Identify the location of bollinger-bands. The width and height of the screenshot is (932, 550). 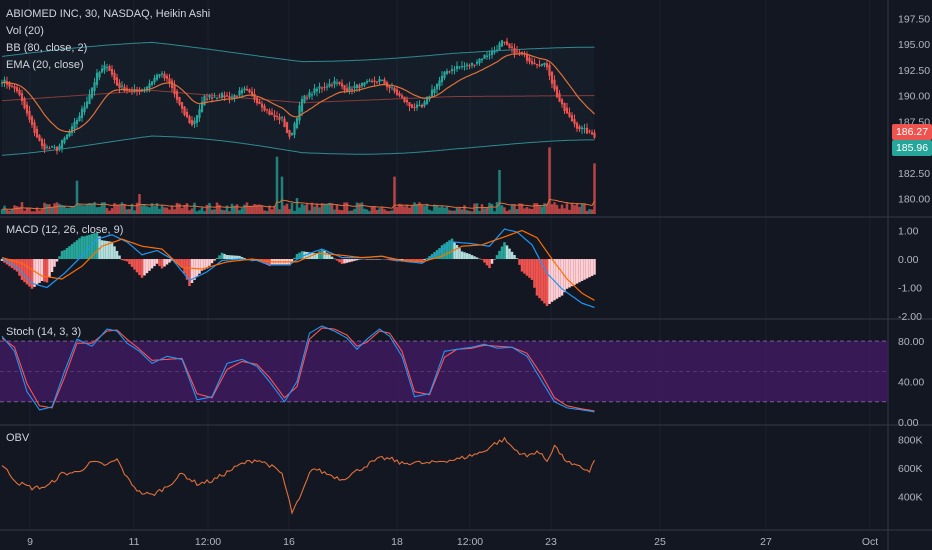
(298, 98).